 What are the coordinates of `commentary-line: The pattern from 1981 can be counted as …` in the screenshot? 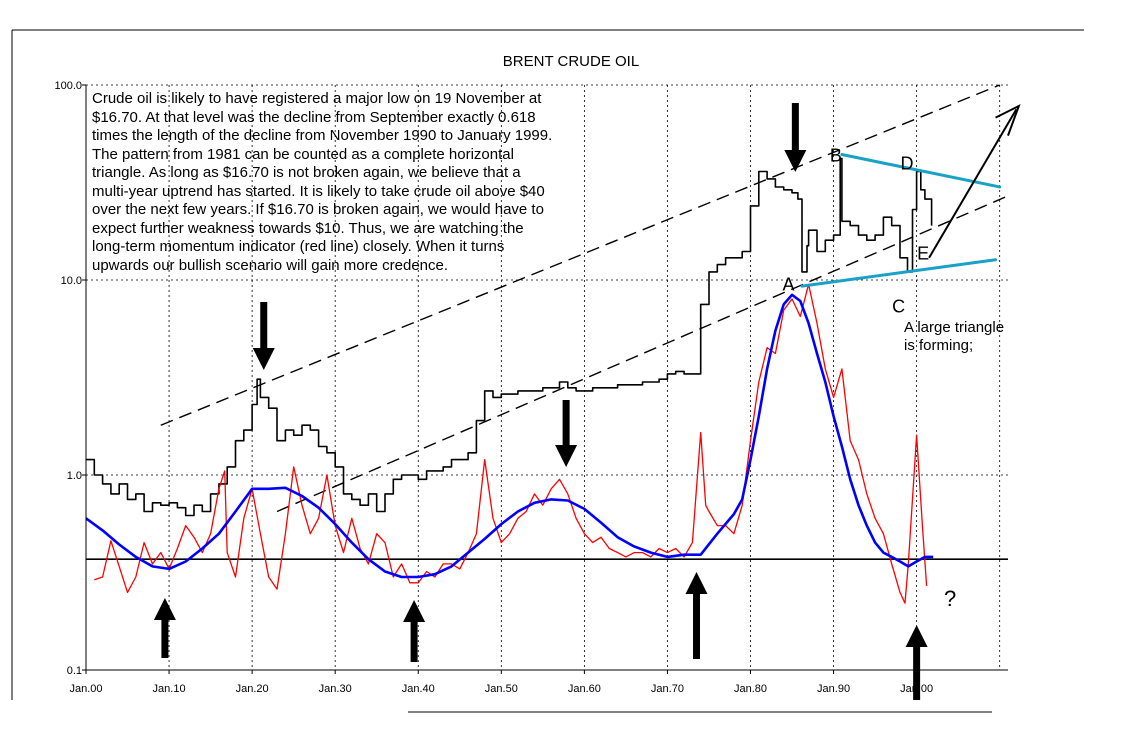 It's located at (303, 154).